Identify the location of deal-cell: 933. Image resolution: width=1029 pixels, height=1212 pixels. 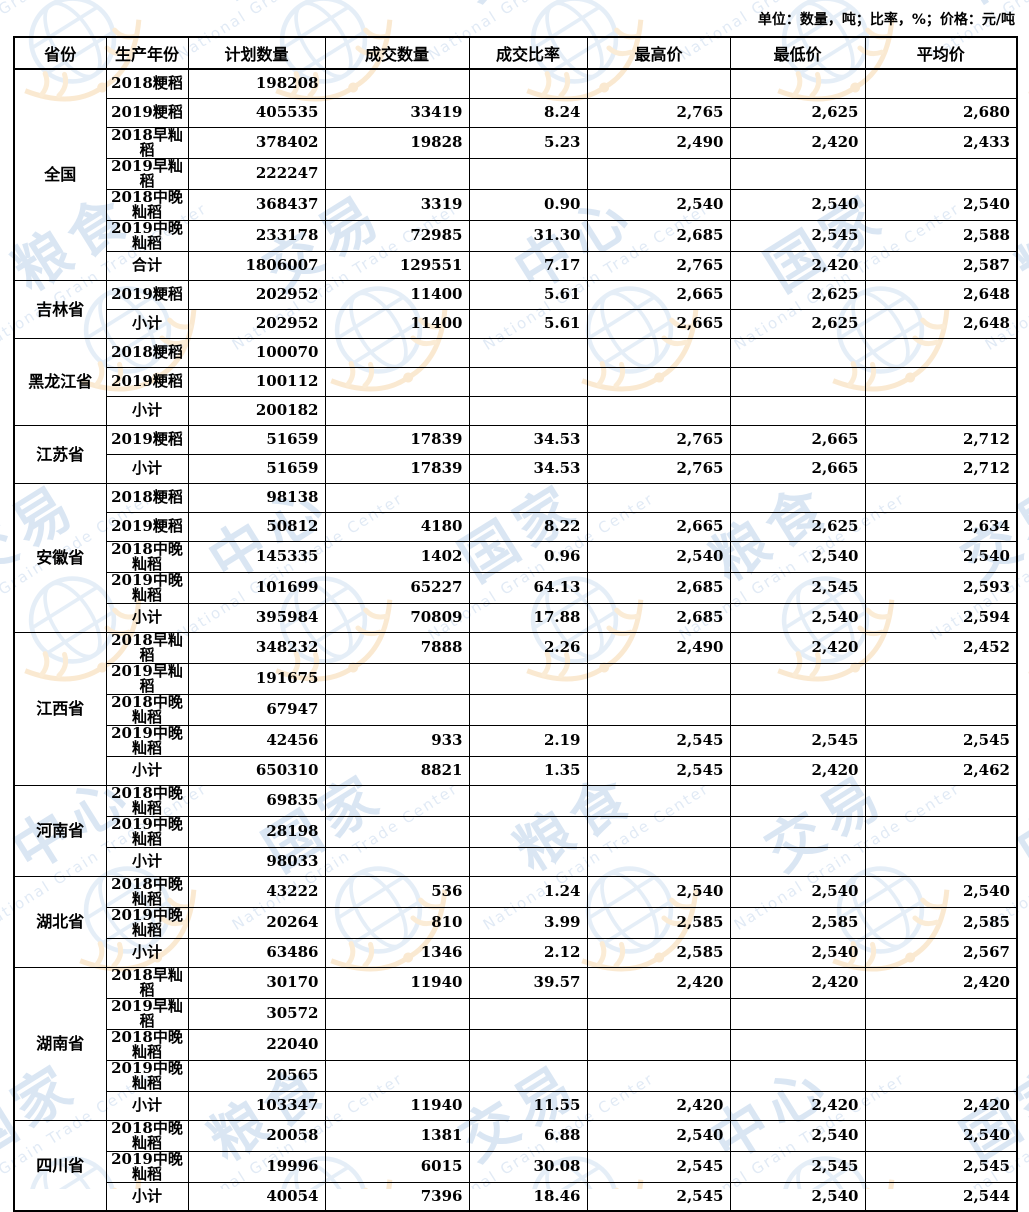
(397, 740).